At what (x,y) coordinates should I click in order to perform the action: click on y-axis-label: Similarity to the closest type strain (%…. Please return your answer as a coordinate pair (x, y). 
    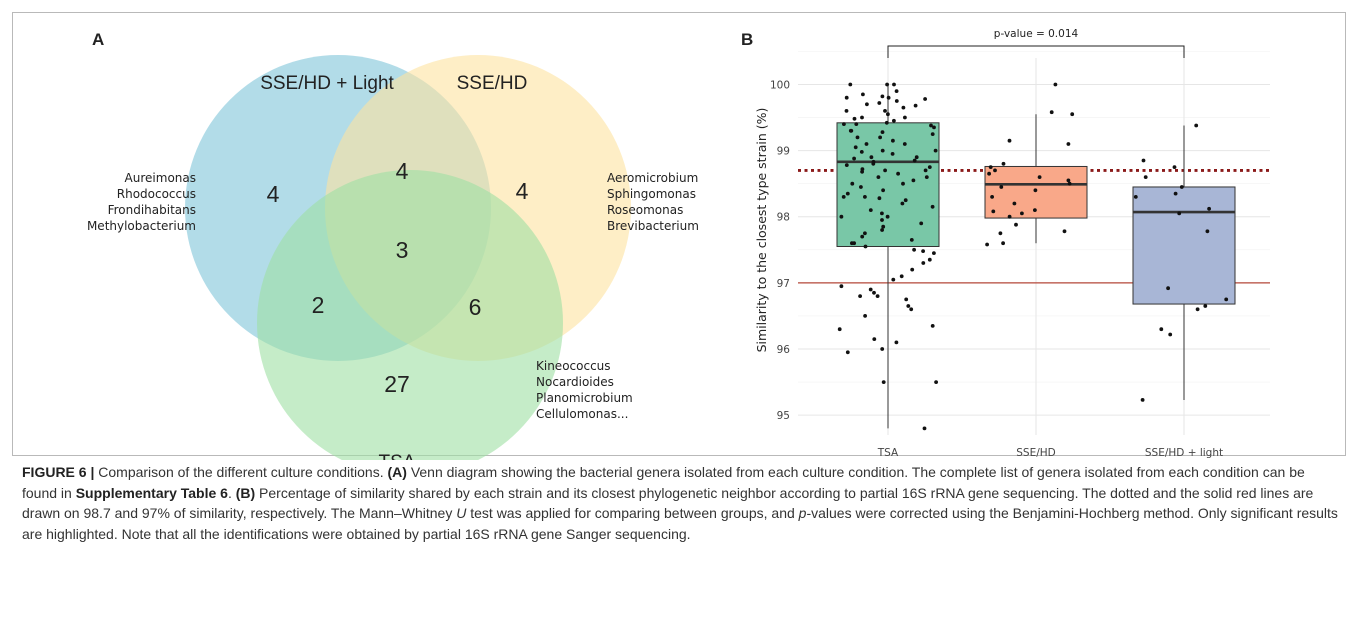
    Looking at the image, I should click on (761, 230).